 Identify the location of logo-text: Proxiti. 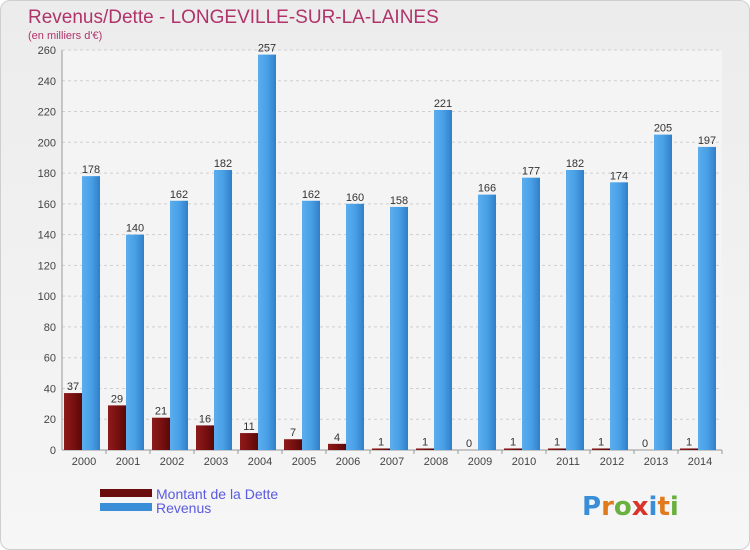
(630, 507).